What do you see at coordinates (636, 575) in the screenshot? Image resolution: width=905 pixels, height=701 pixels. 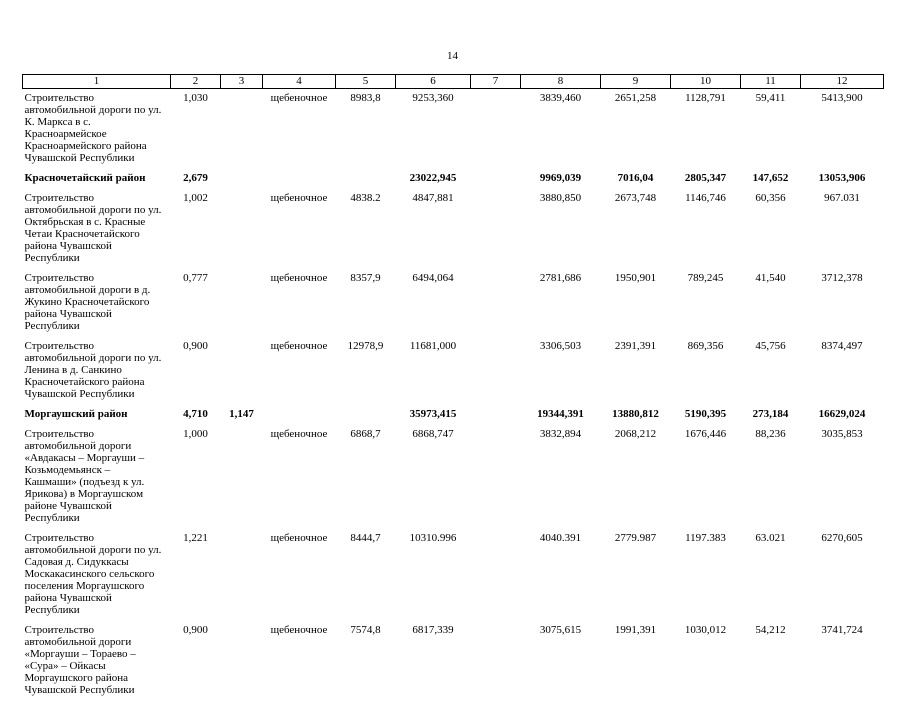 I see `table-cell: 2779.987` at bounding box center [636, 575].